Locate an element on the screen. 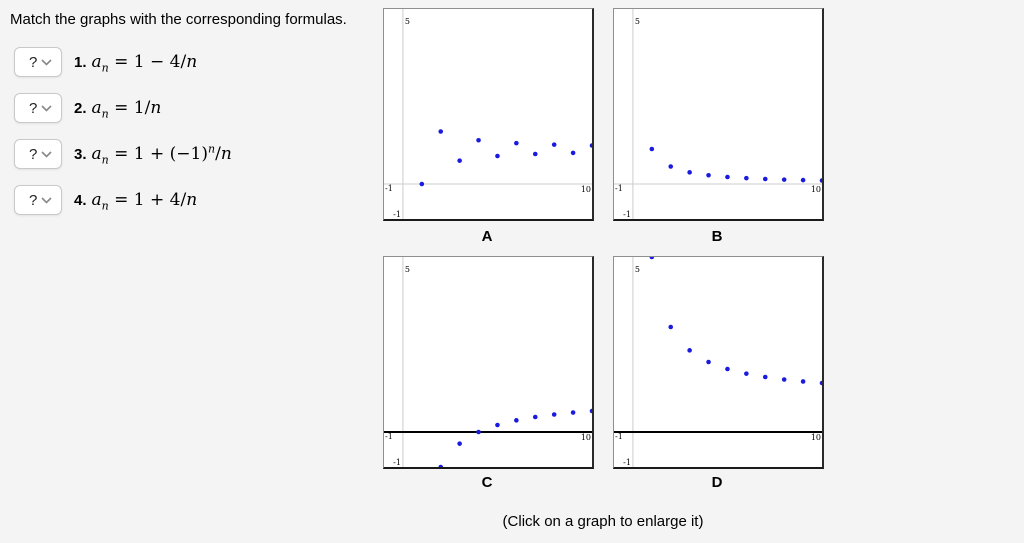 The height and width of the screenshot is (543, 1024). dropdown-value-3: ? is located at coordinates (33, 154).